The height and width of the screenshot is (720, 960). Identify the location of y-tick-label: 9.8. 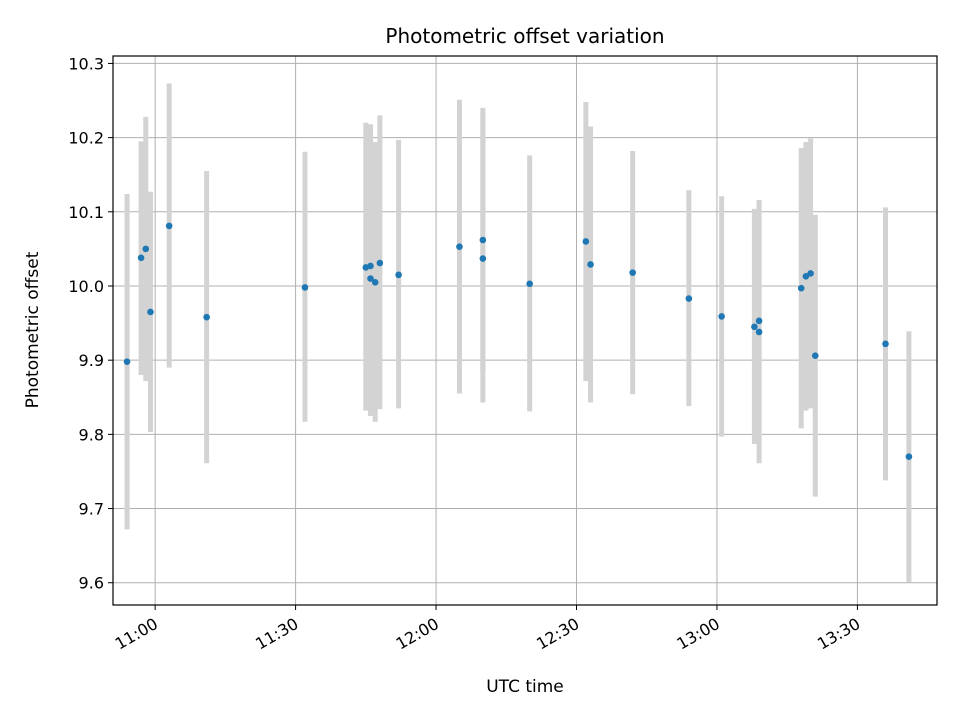
(91, 434).